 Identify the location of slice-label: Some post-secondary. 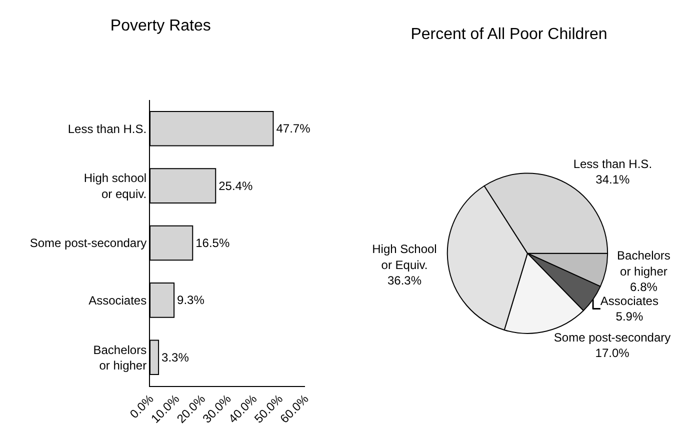
(612, 337).